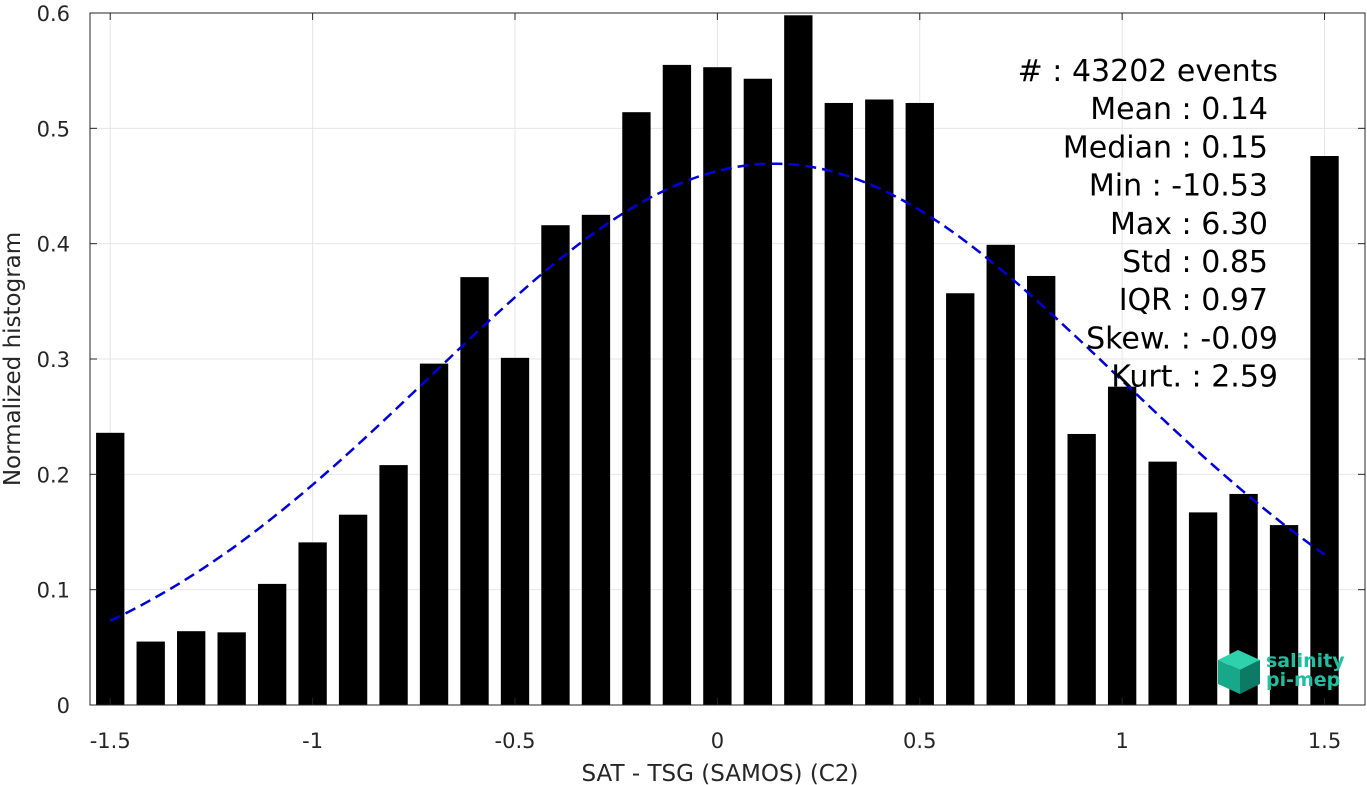 Image resolution: width=1367 pixels, height=785 pixels. What do you see at coordinates (1148, 71) in the screenshot?
I see `stat-line: # : 43202 events` at bounding box center [1148, 71].